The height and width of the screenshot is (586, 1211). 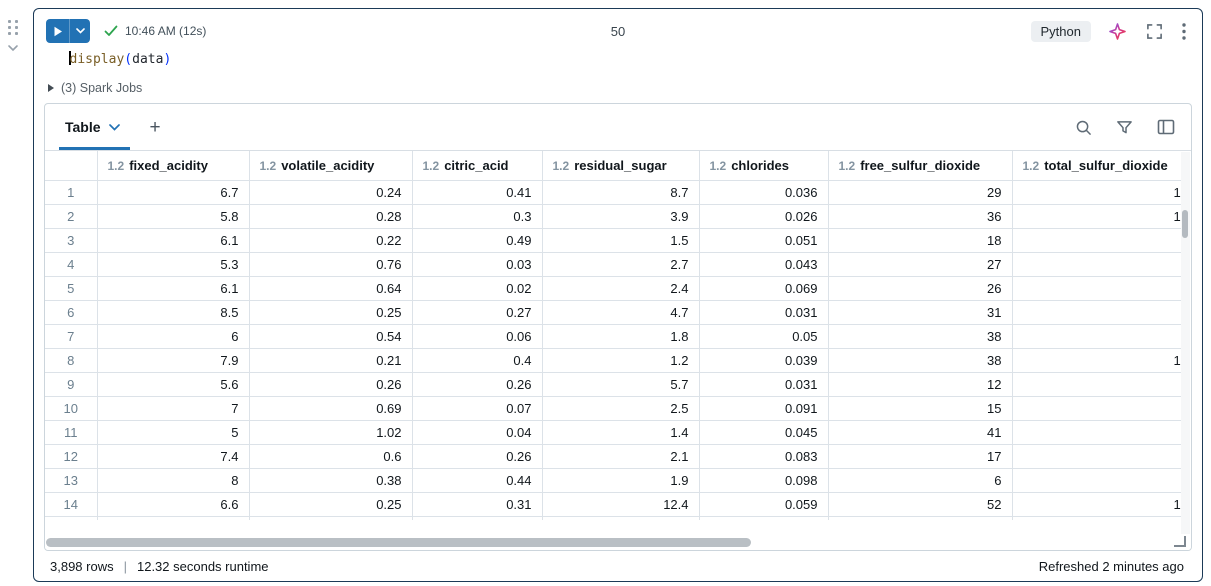 What do you see at coordinates (155, 31) in the screenshot?
I see `run-status: 10:46 AM (12s)` at bounding box center [155, 31].